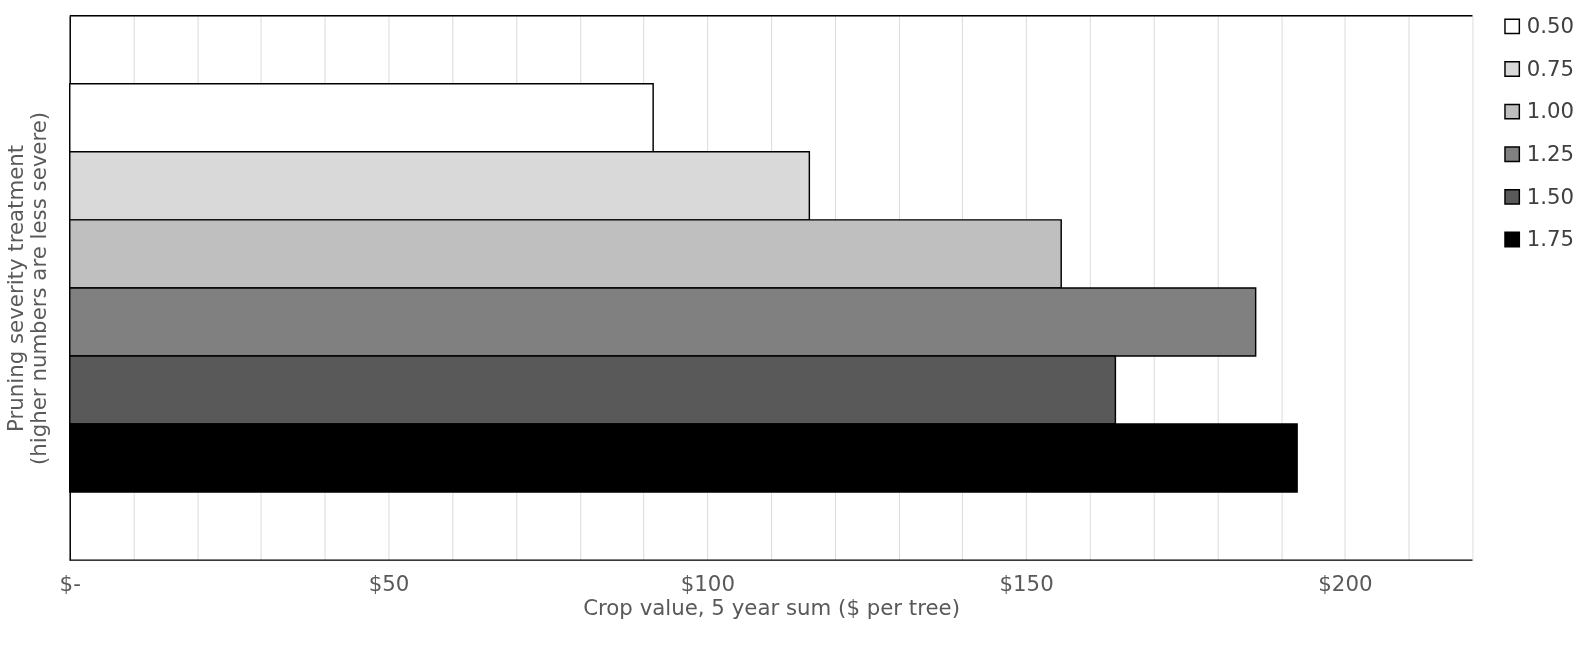 Image resolution: width=1579 pixels, height=664 pixels. I want to click on legend-label: 0.50, so click(1550, 26).